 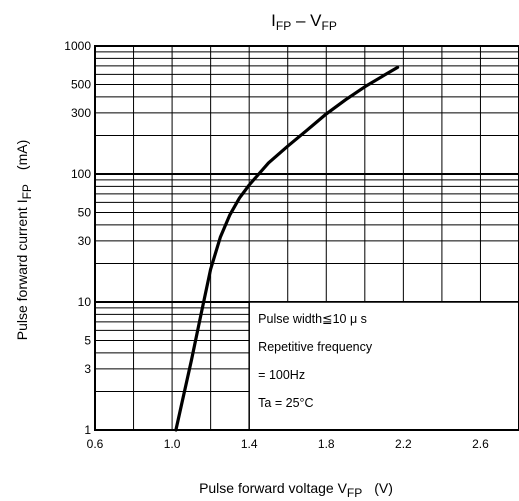 I want to click on y-tick-label: 30, so click(x=85, y=241).